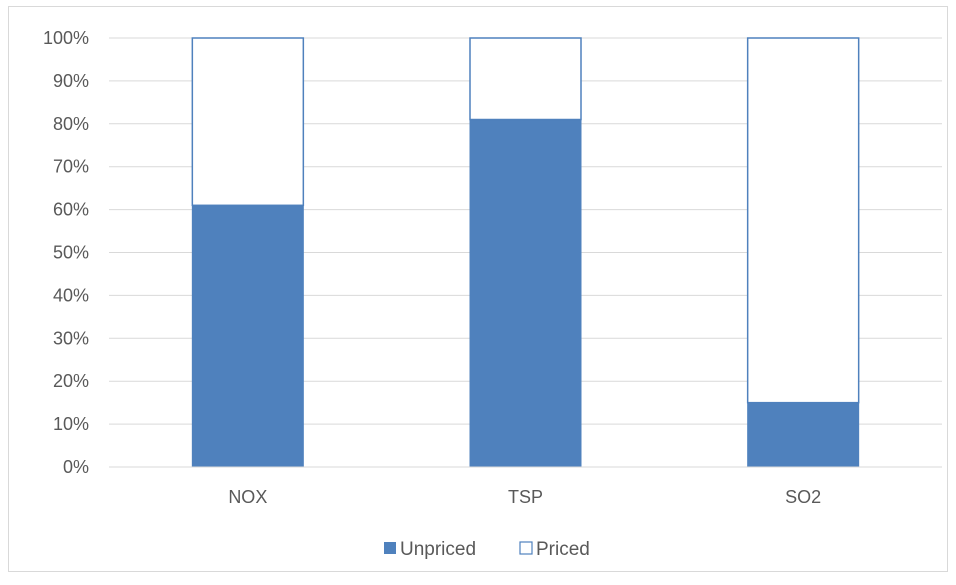  Describe the element at coordinates (803, 434) in the screenshot. I see `bar-unpriced-so2` at that location.